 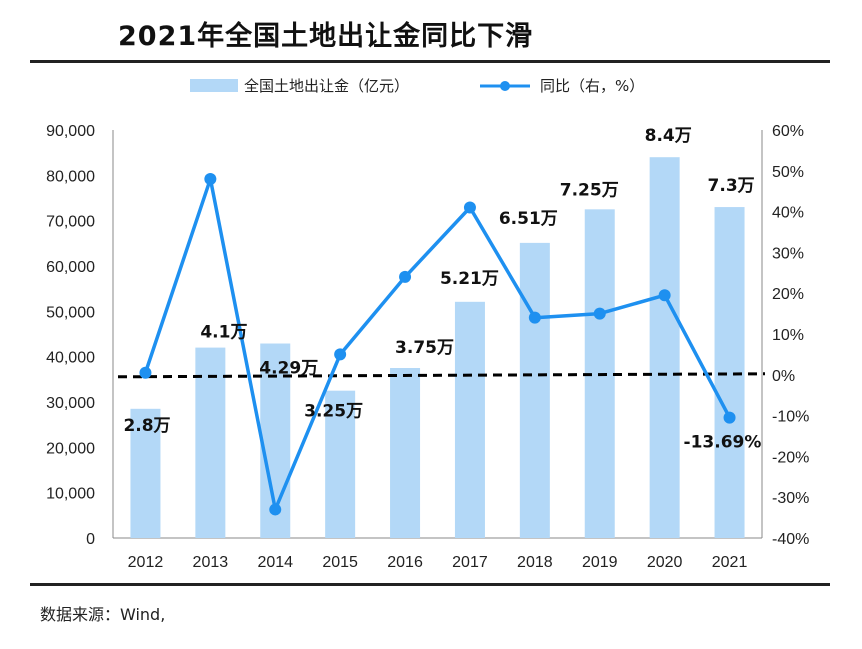 I want to click on legend-line-label: 同比（右，%）, so click(x=592, y=86).